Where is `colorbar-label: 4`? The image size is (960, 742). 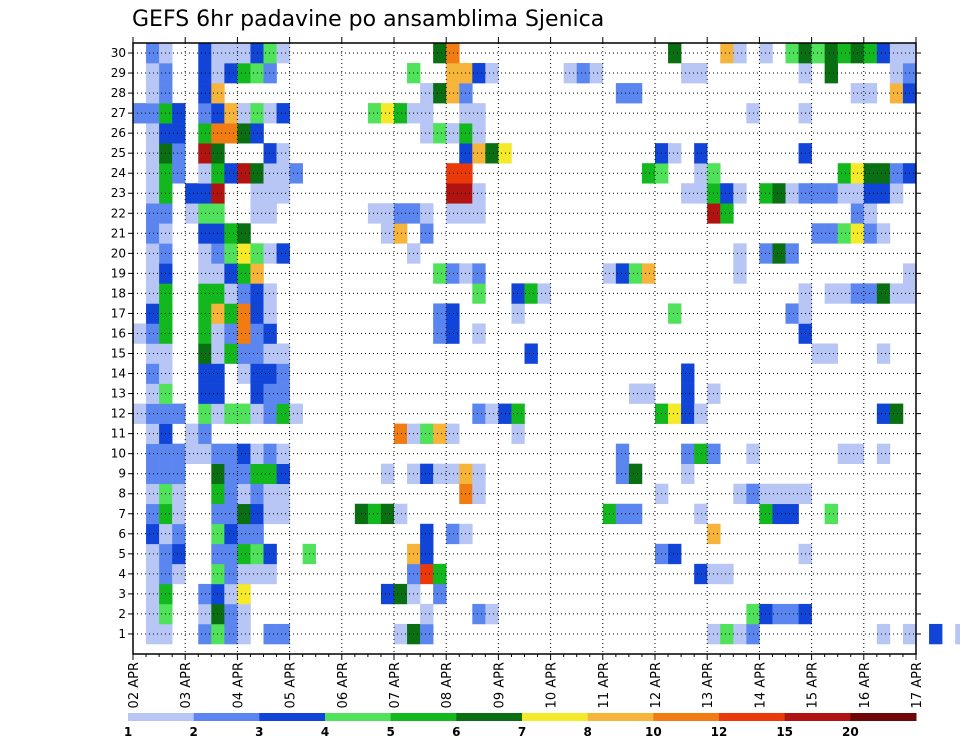 colorbar-label: 4 is located at coordinates (325, 732).